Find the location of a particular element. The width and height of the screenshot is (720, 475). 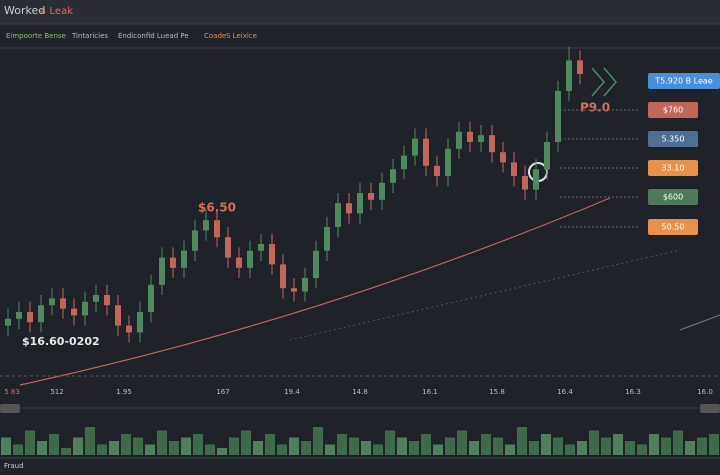

x-tick-label: 1.95 is located at coordinates (124, 392).